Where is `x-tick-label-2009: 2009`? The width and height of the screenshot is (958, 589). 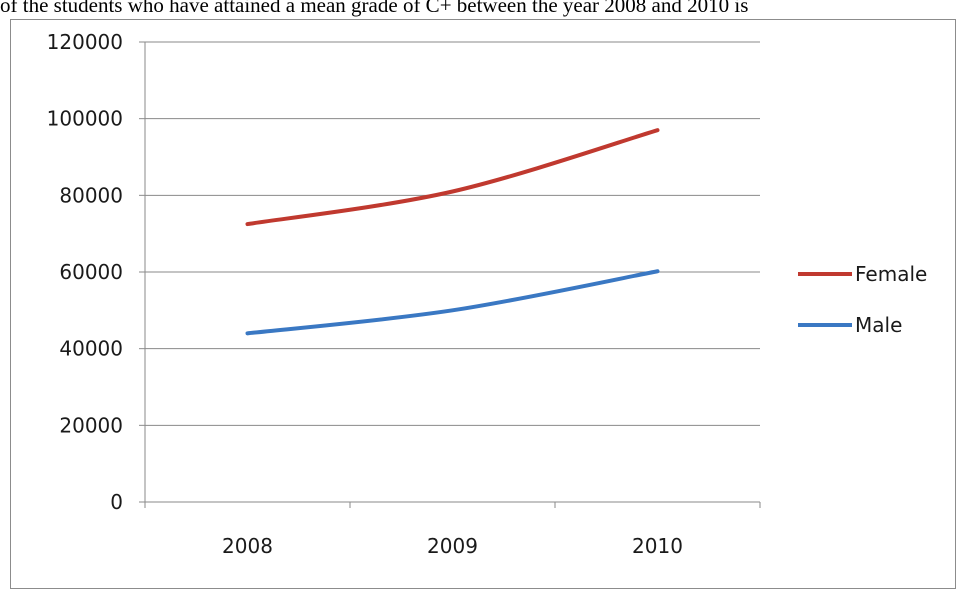 x-tick-label-2009: 2009 is located at coordinates (452, 546).